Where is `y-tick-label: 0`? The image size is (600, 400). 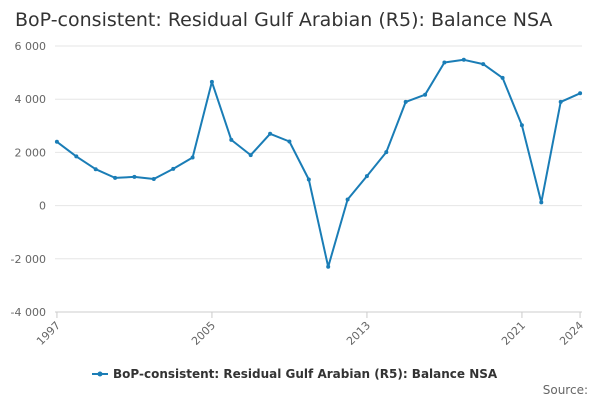
y-tick-label: 0 is located at coordinates (42, 206).